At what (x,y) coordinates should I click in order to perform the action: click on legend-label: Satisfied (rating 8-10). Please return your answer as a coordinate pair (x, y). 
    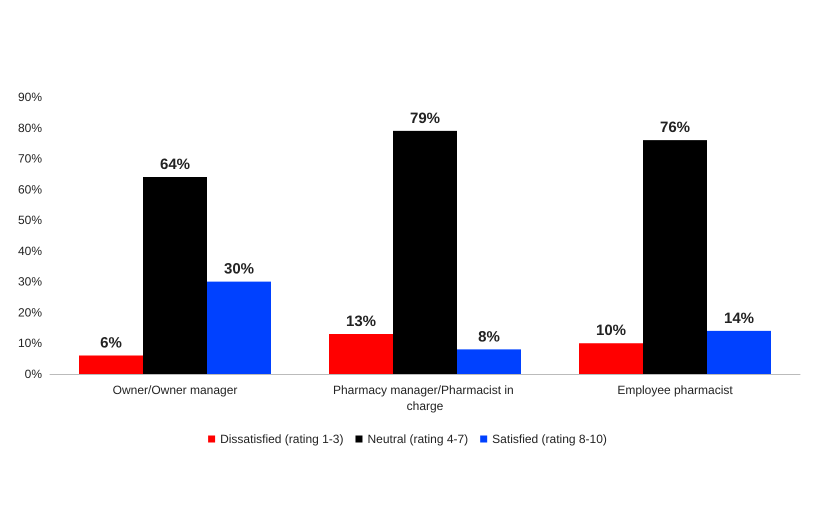
    Looking at the image, I should click on (549, 439).